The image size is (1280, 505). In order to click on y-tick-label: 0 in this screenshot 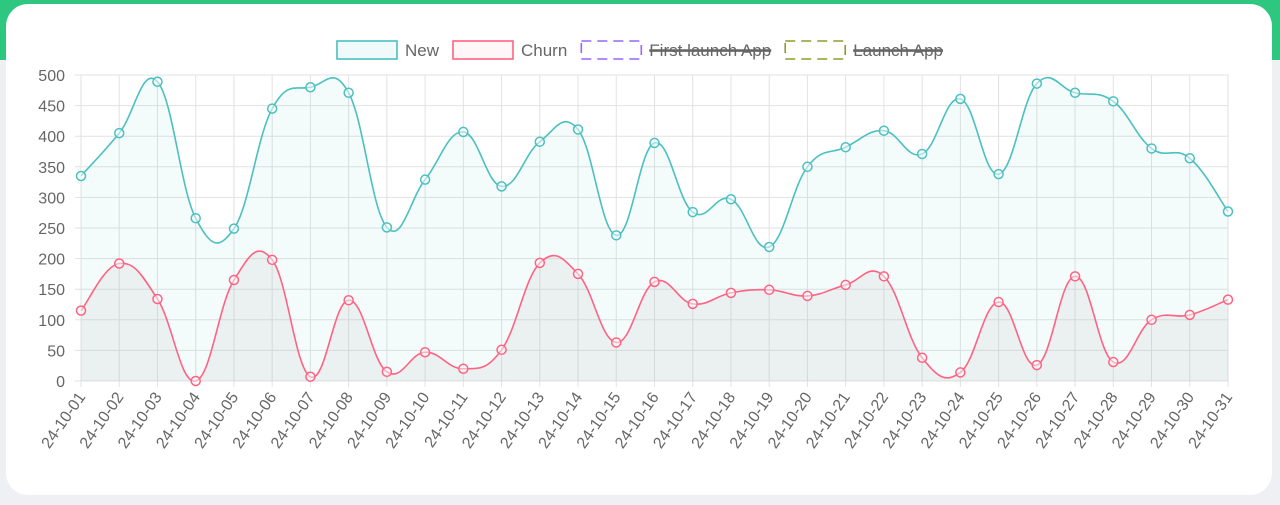, I will do `click(60, 382)`.